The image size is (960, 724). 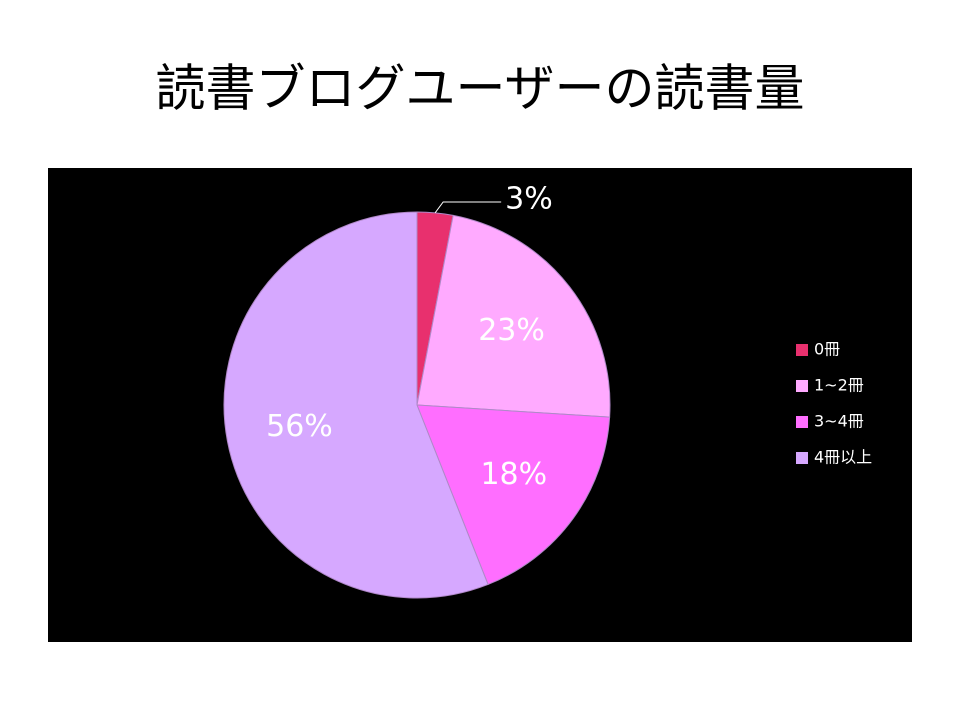 What do you see at coordinates (843, 457) in the screenshot?
I see `legend-label: 4冊以上` at bounding box center [843, 457].